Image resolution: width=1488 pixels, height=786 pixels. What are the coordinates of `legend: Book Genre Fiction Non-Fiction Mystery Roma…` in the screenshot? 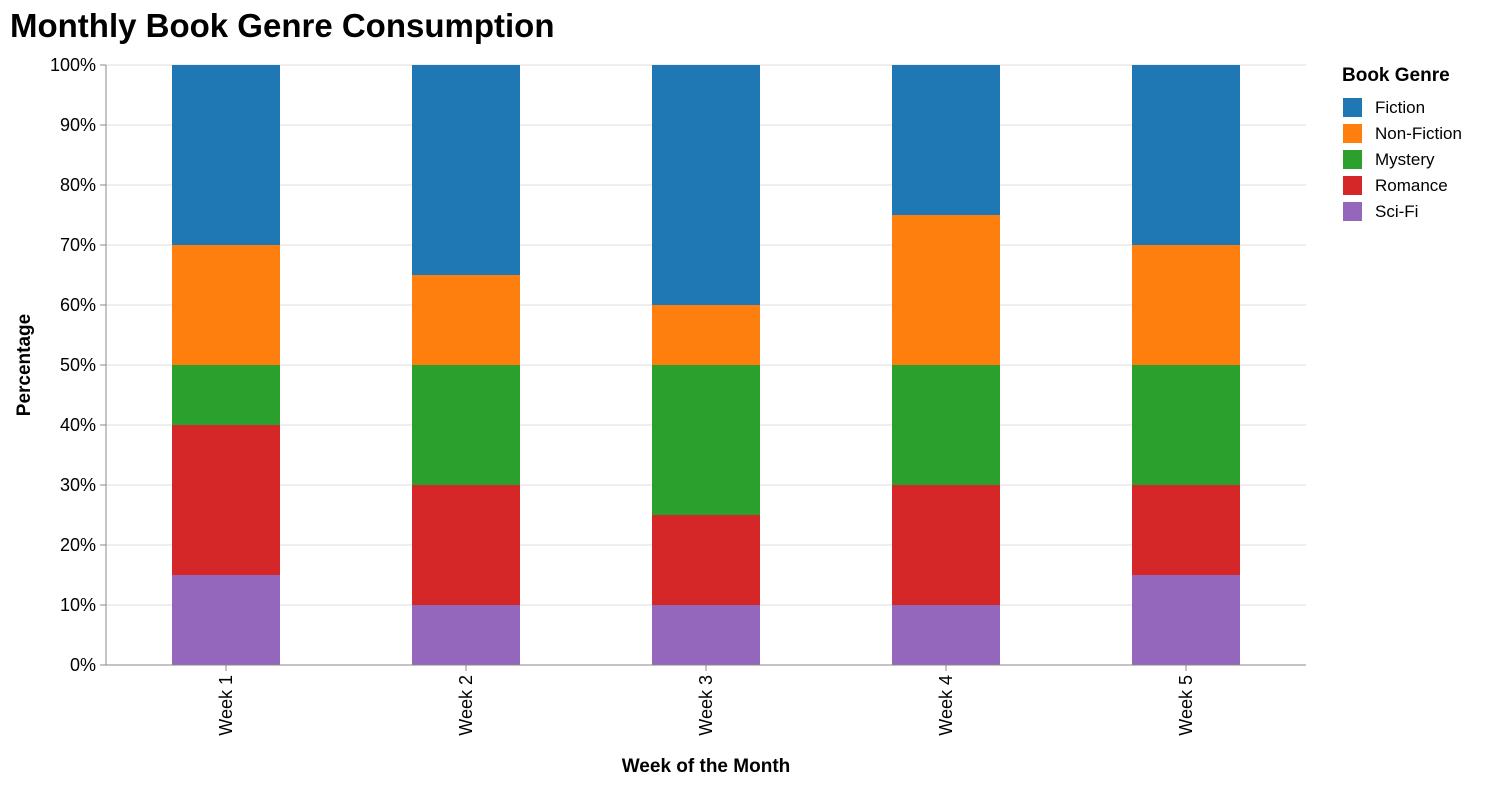 It's located at (1402, 143).